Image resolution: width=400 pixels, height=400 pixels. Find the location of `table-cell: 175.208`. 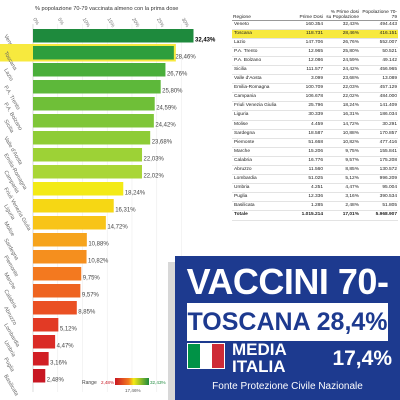

table-cell: 175.208 is located at coordinates (379, 161).